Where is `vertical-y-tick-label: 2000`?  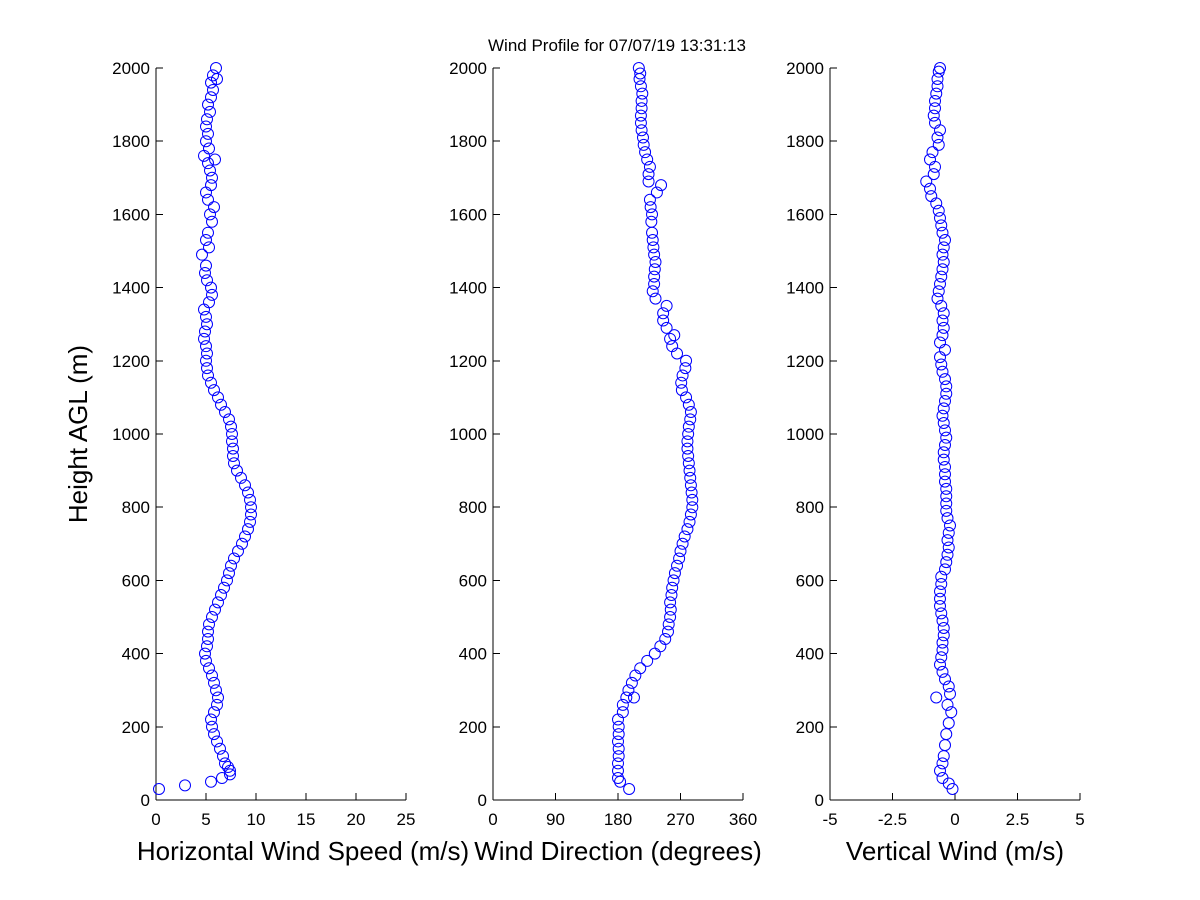 vertical-y-tick-label: 2000 is located at coordinates (805, 68).